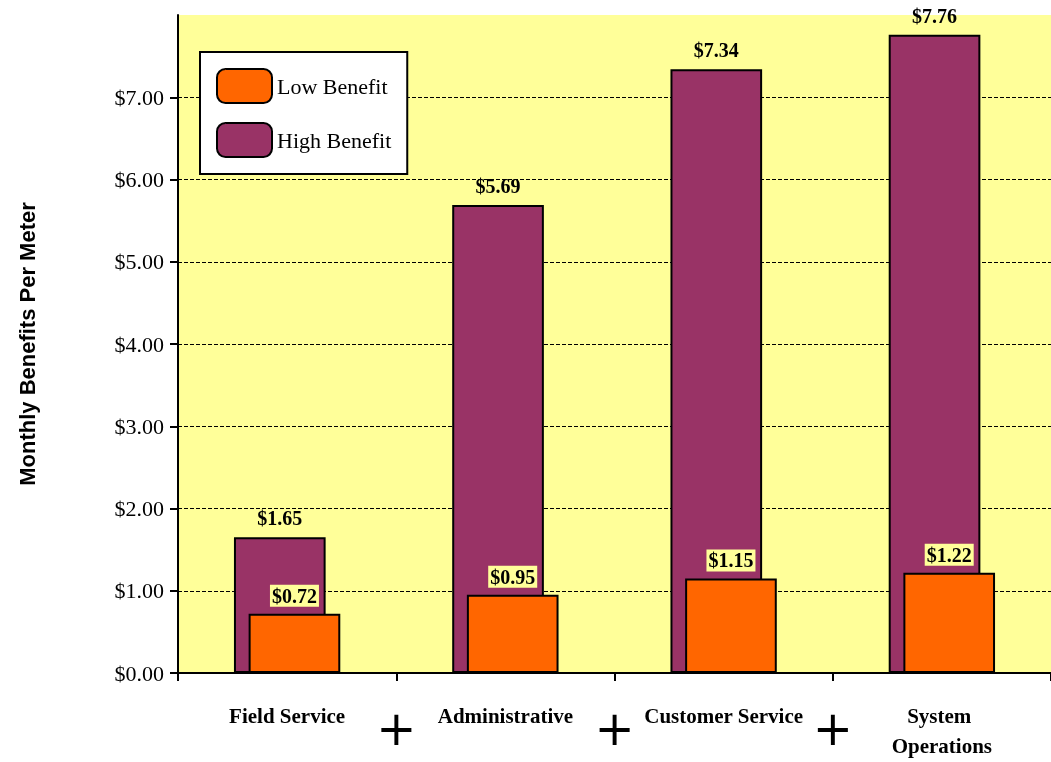  What do you see at coordinates (139, 508) in the screenshot?
I see `y-tick-label: $2.00` at bounding box center [139, 508].